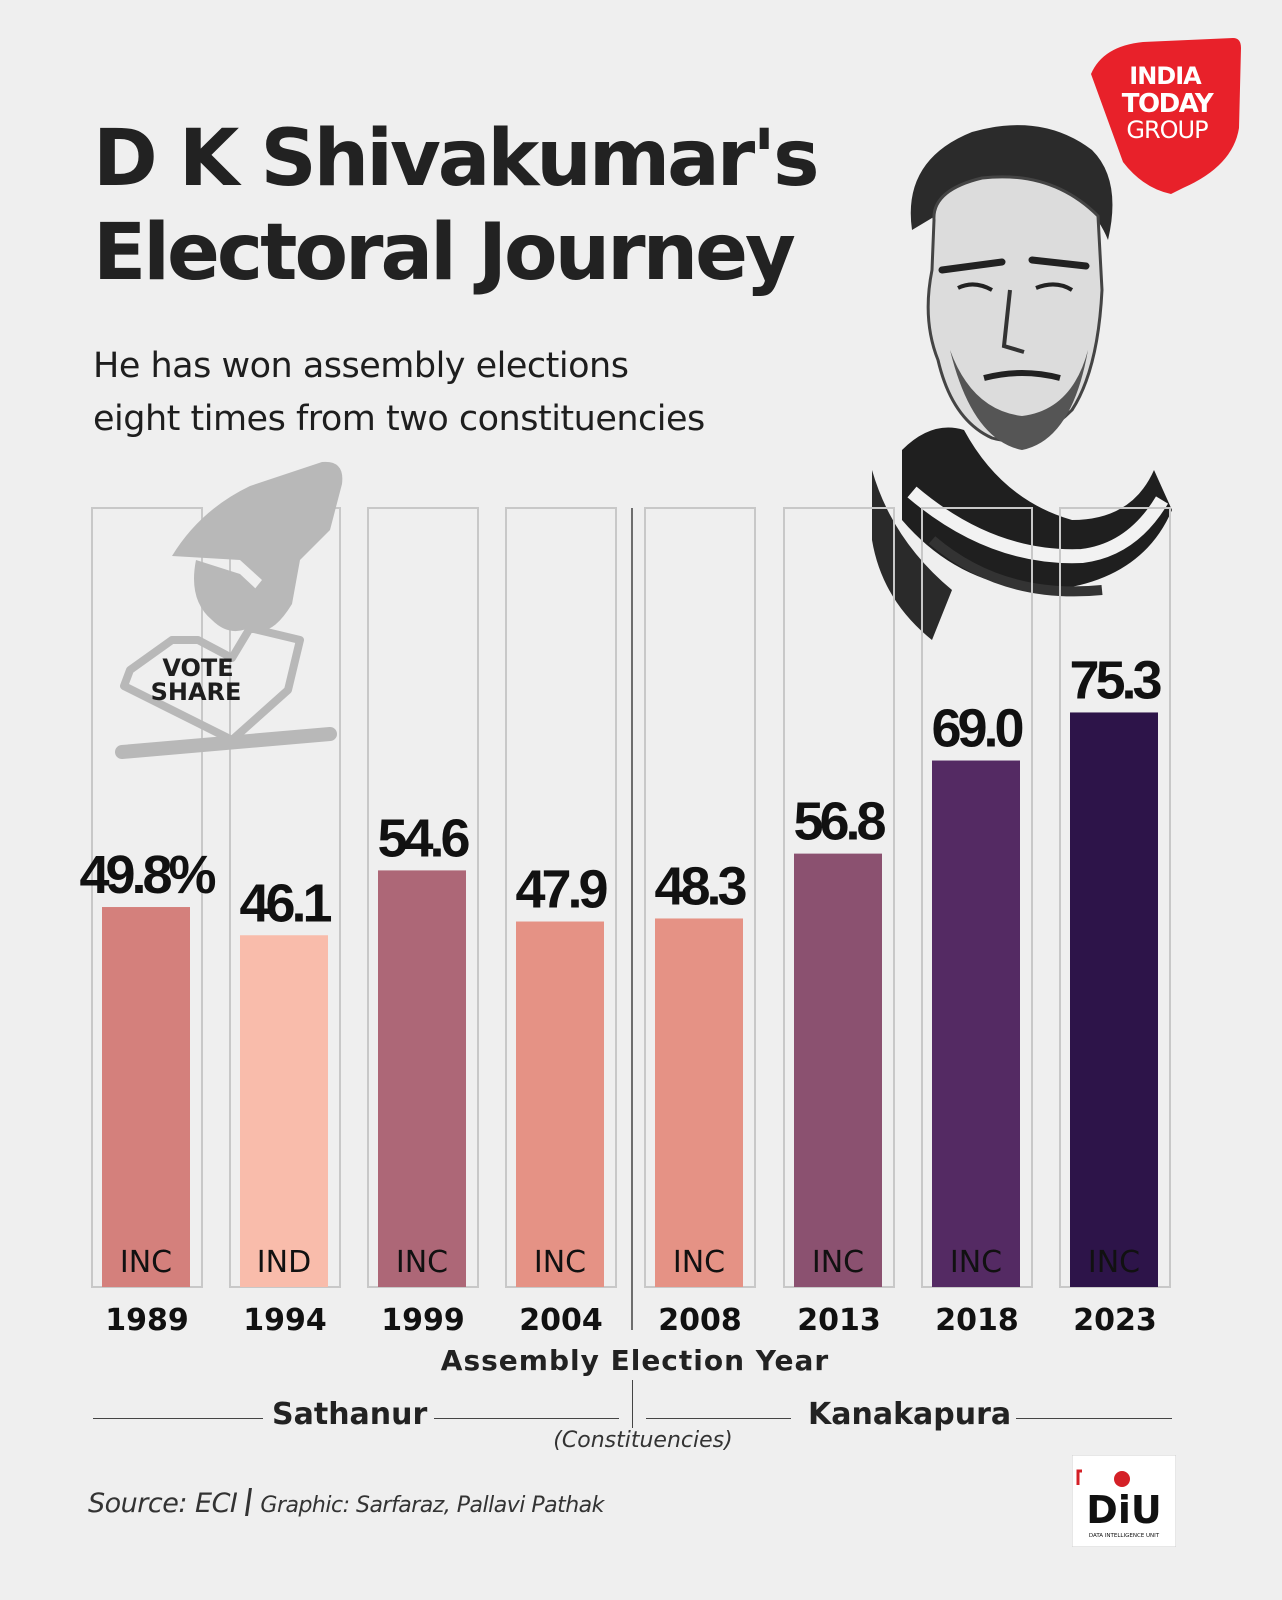 The height and width of the screenshot is (1600, 1282). What do you see at coordinates (839, 822) in the screenshot?
I see `value-label-2013: 56.8` at bounding box center [839, 822].